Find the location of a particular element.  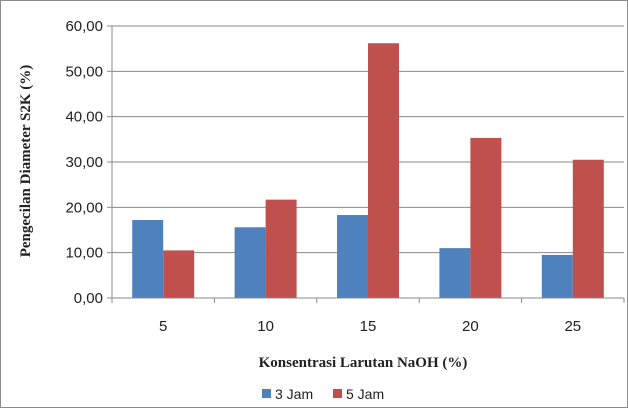

legend-swatch-3-jam is located at coordinates (266, 393).